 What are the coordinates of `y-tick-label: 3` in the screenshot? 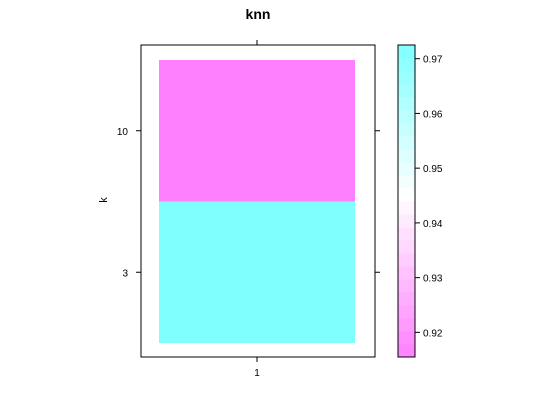 It's located at (125, 273).